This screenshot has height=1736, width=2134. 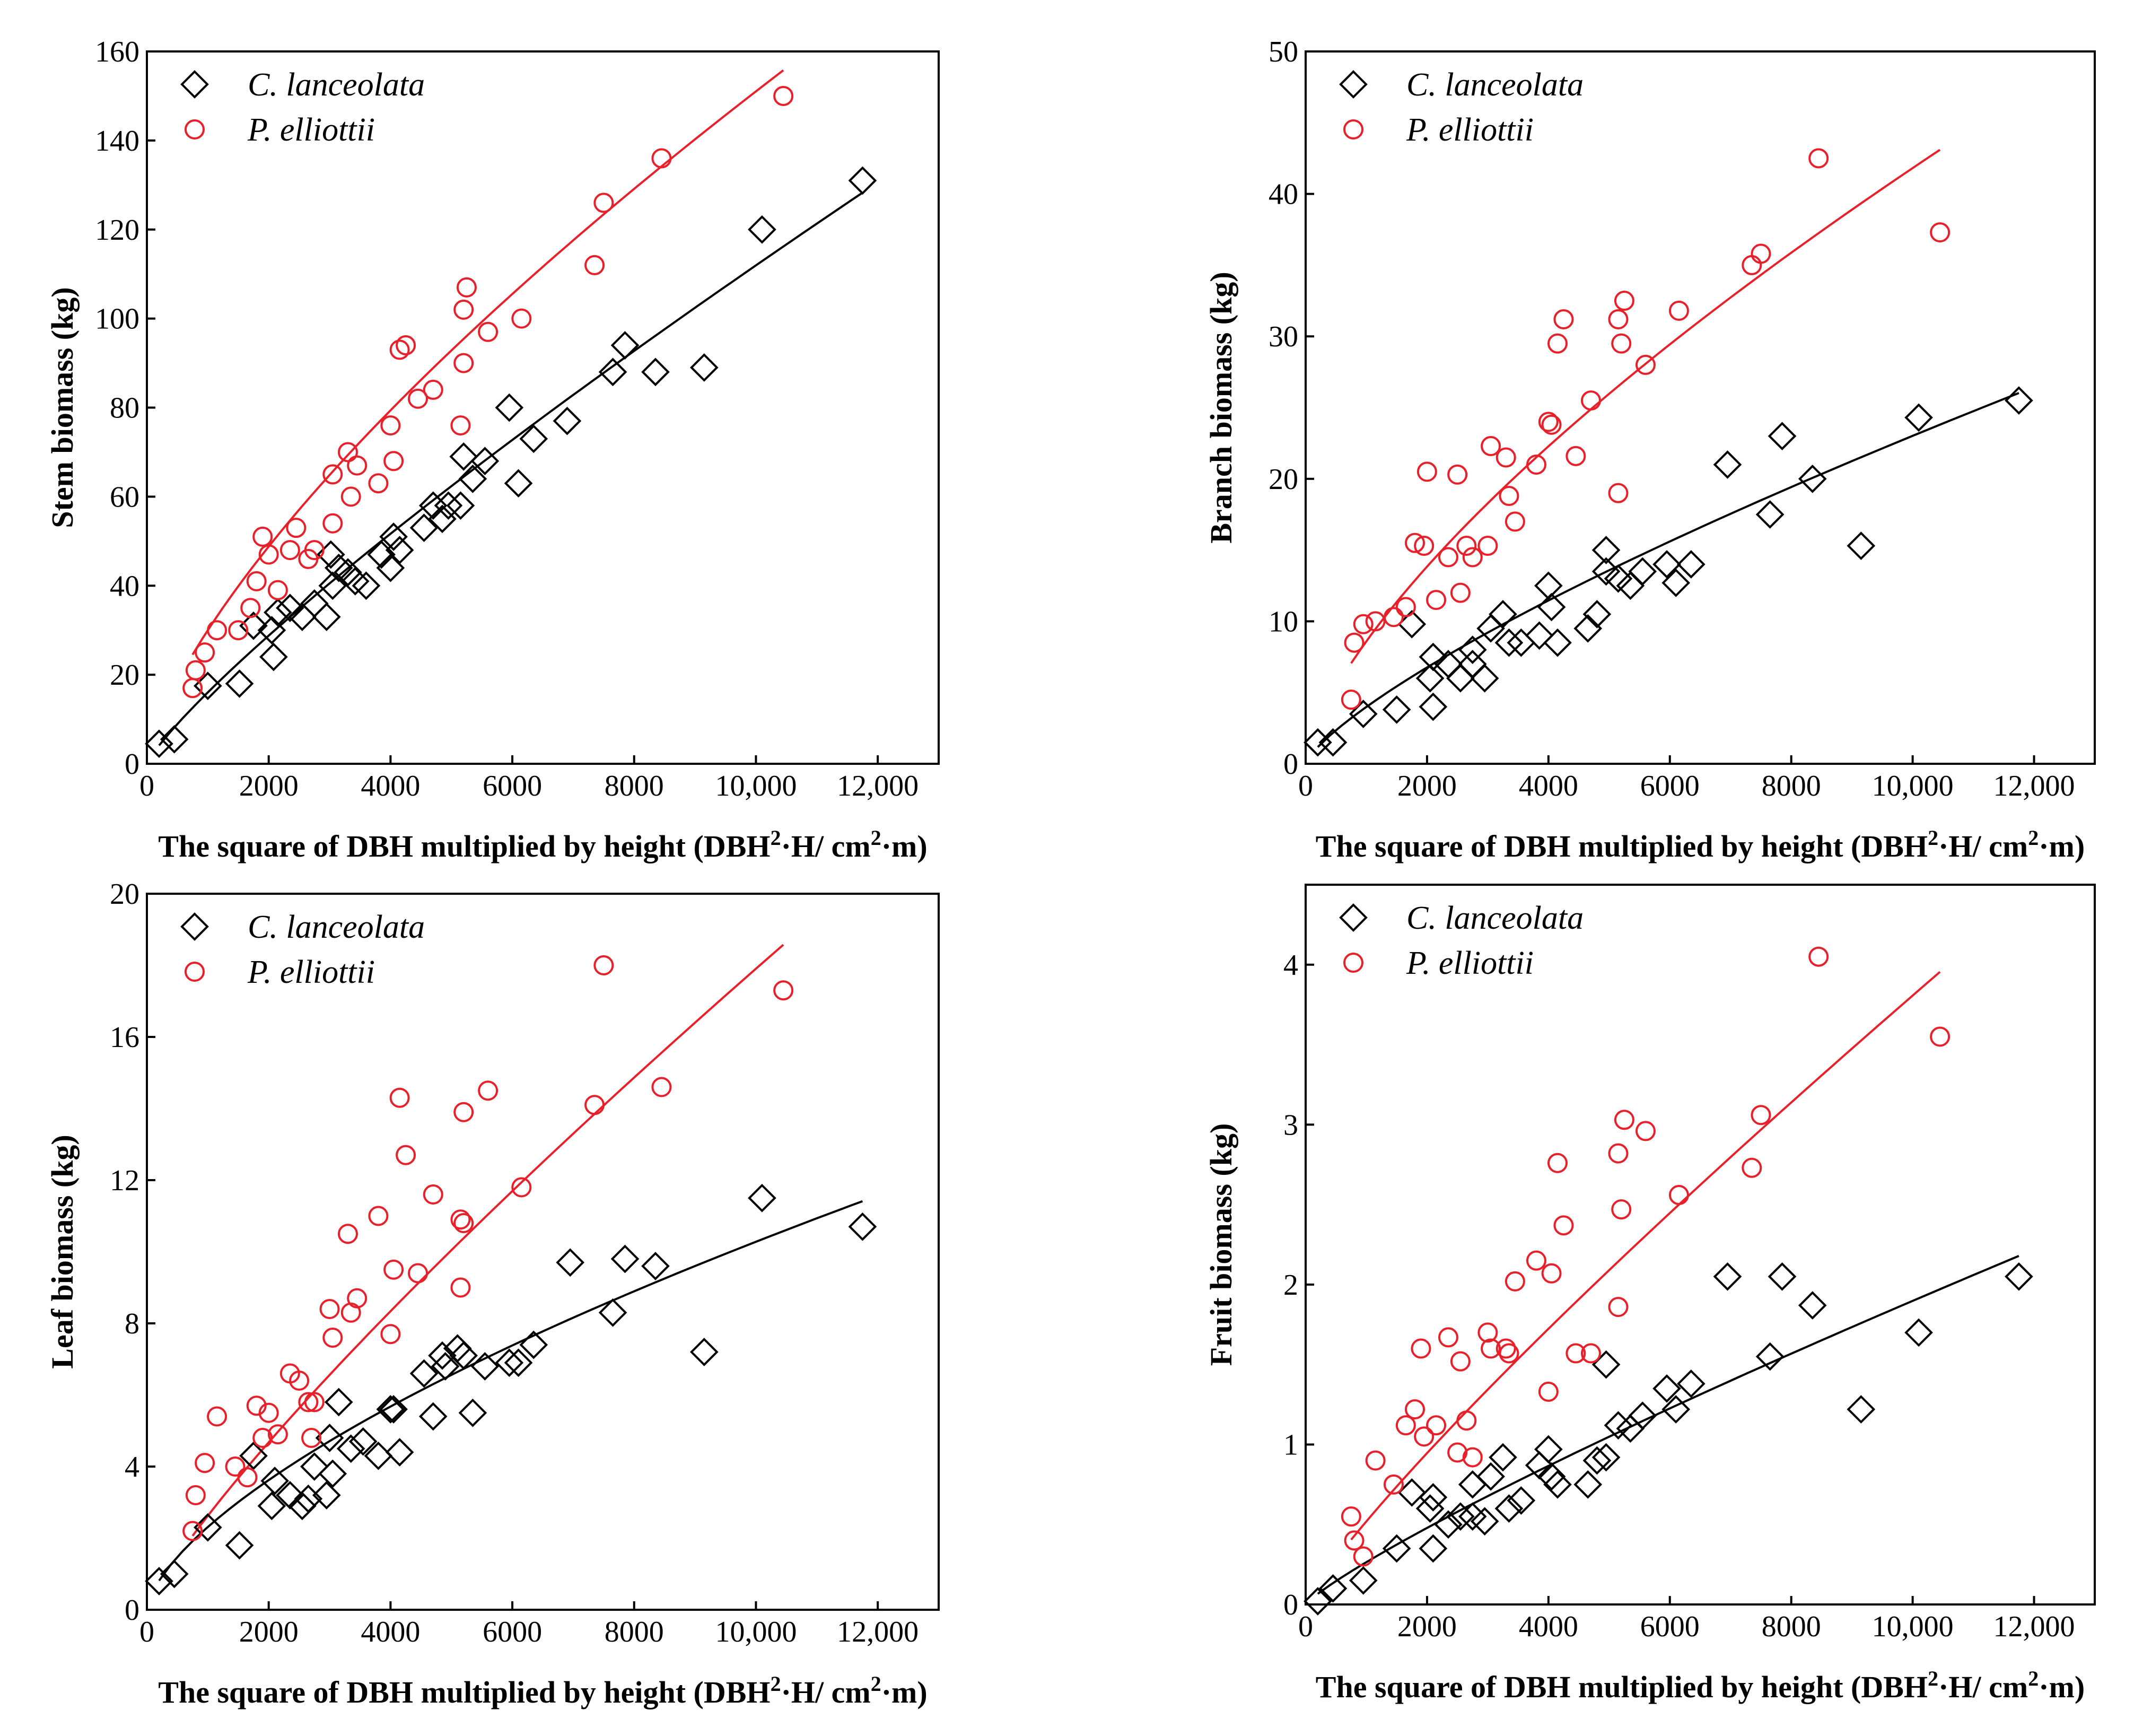 I want to click on legend-label-p-elliottii: P. elliottii, so click(x=1470, y=963).